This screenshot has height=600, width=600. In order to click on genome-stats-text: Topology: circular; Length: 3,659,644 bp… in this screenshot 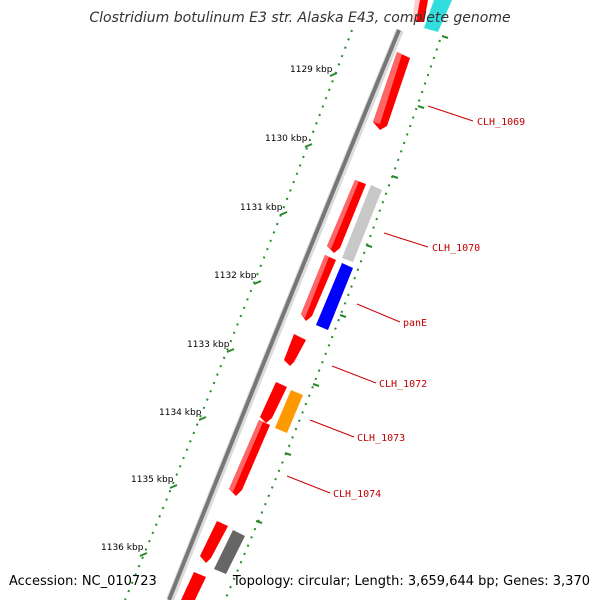, I will do `click(411, 581)`.